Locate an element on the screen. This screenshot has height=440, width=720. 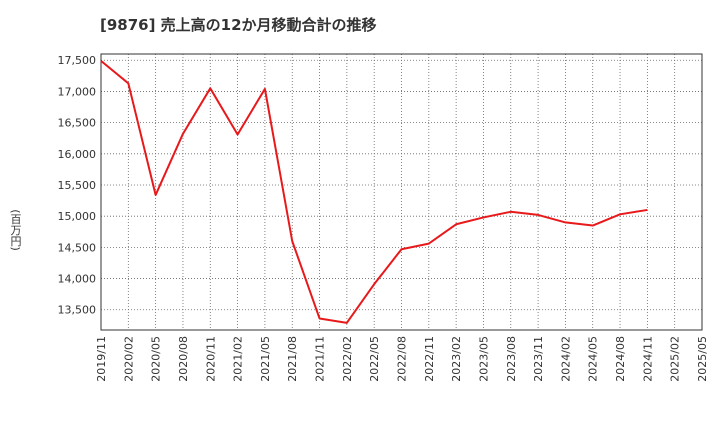
x-tick-label: 2021/05 is located at coordinates (265, 359).